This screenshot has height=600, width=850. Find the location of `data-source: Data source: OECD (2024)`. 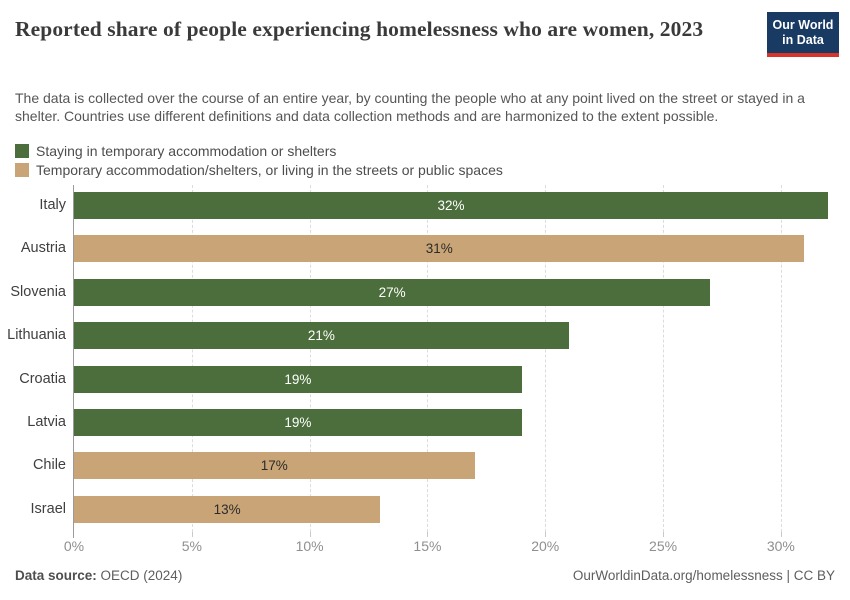

data-source: Data source: OECD (2024) is located at coordinates (98, 575).